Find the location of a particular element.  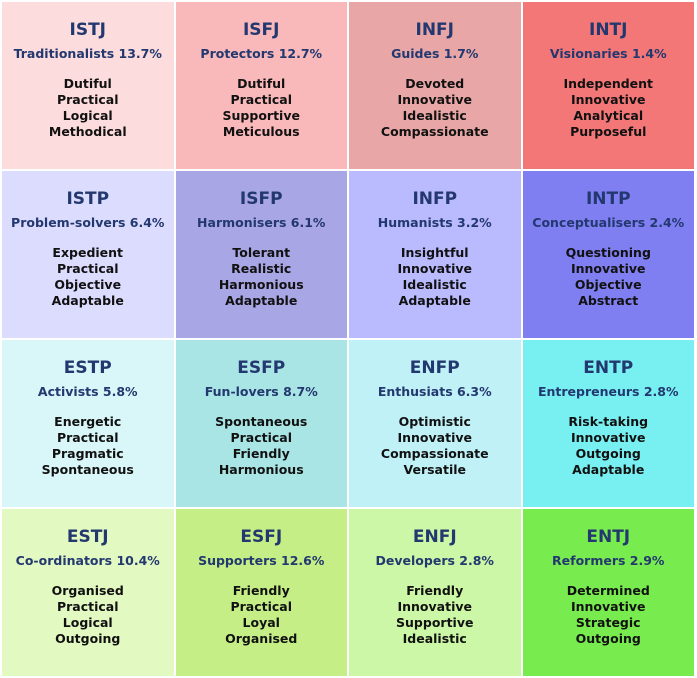

type-code: ISFJ is located at coordinates (261, 30).